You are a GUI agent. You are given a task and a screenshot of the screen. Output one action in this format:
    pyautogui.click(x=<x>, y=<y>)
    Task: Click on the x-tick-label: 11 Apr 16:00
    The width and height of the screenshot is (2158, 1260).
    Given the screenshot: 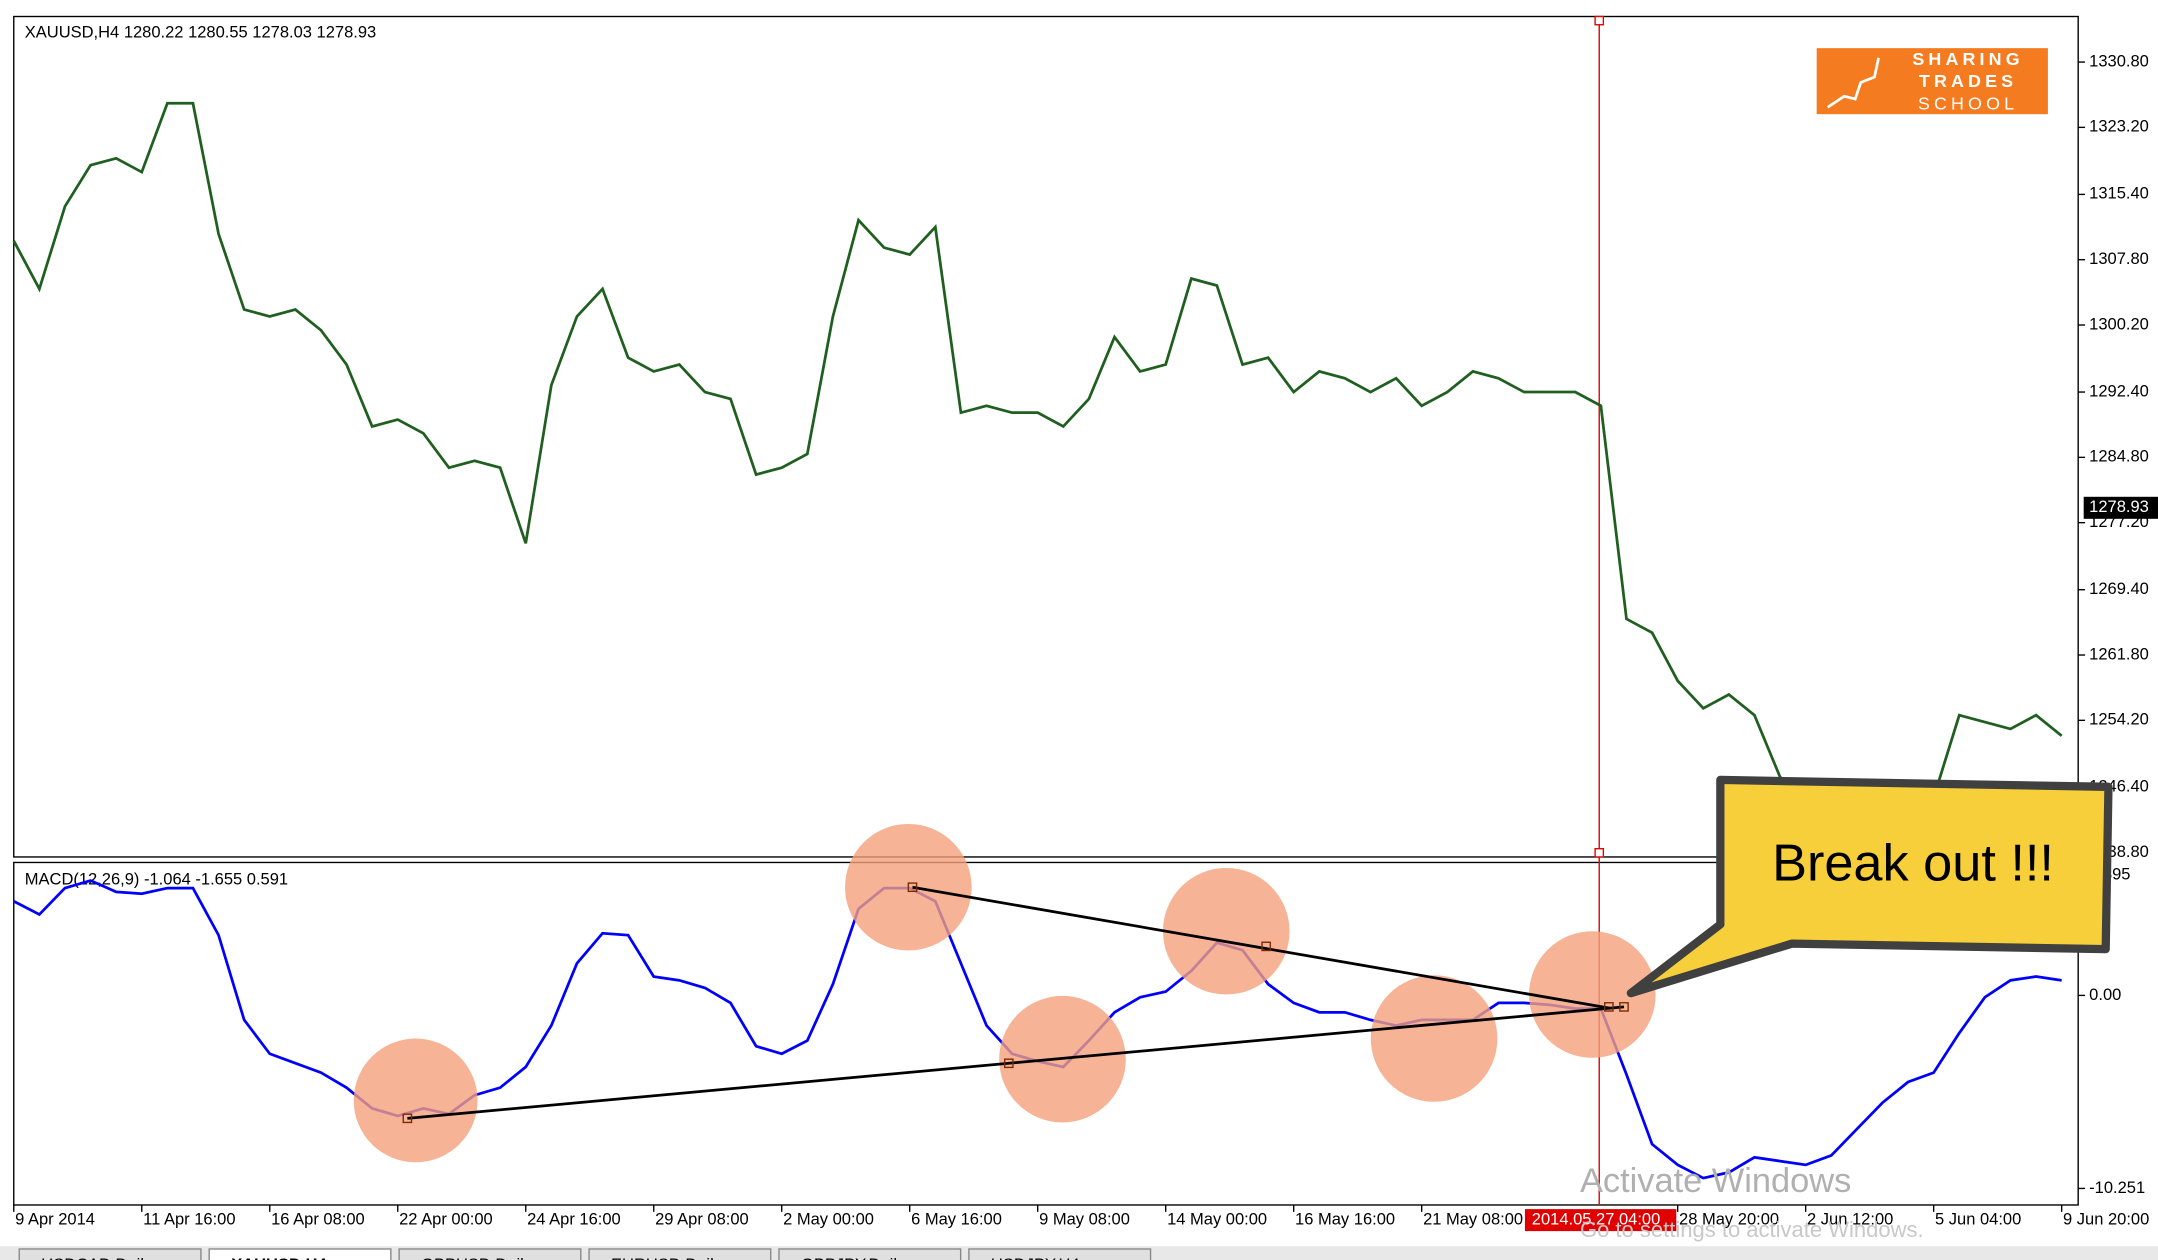 What is the action you would take?
    pyautogui.click(x=189, y=1219)
    